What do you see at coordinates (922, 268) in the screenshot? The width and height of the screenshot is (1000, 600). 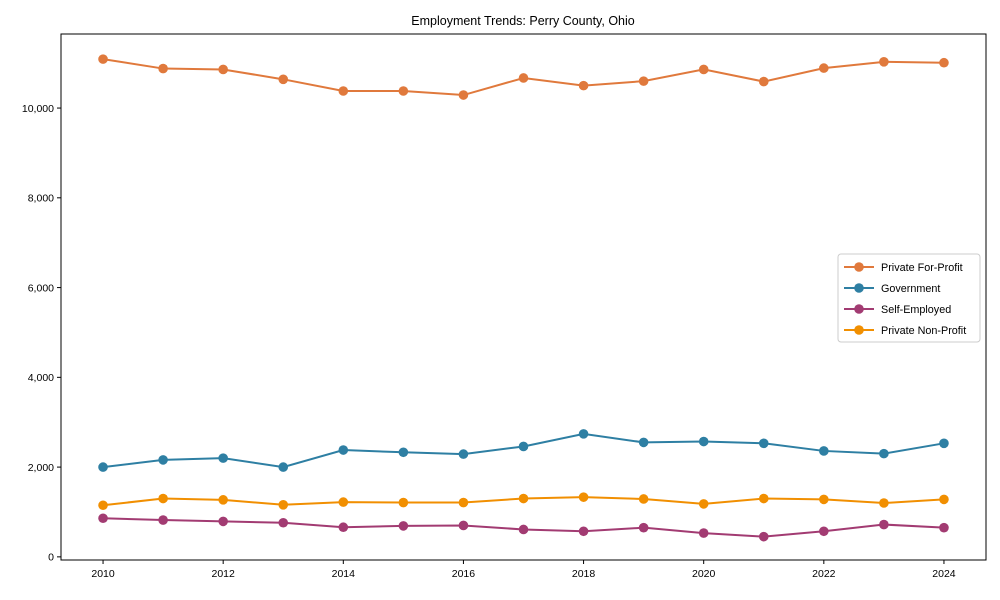 I see `legend-label: Private For-Profit` at bounding box center [922, 268].